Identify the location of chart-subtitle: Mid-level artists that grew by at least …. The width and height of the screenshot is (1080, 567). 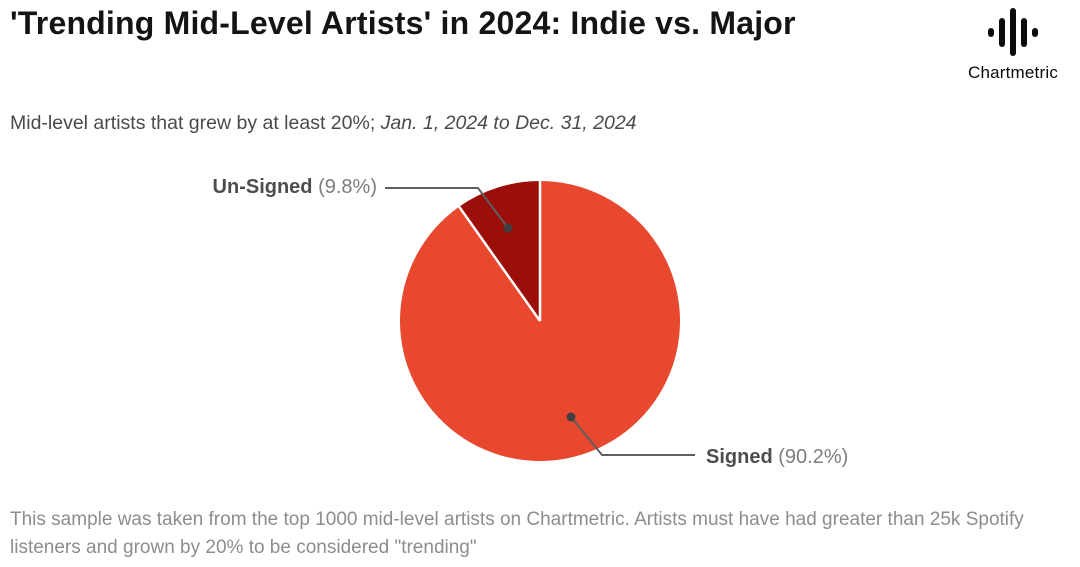
(440, 123).